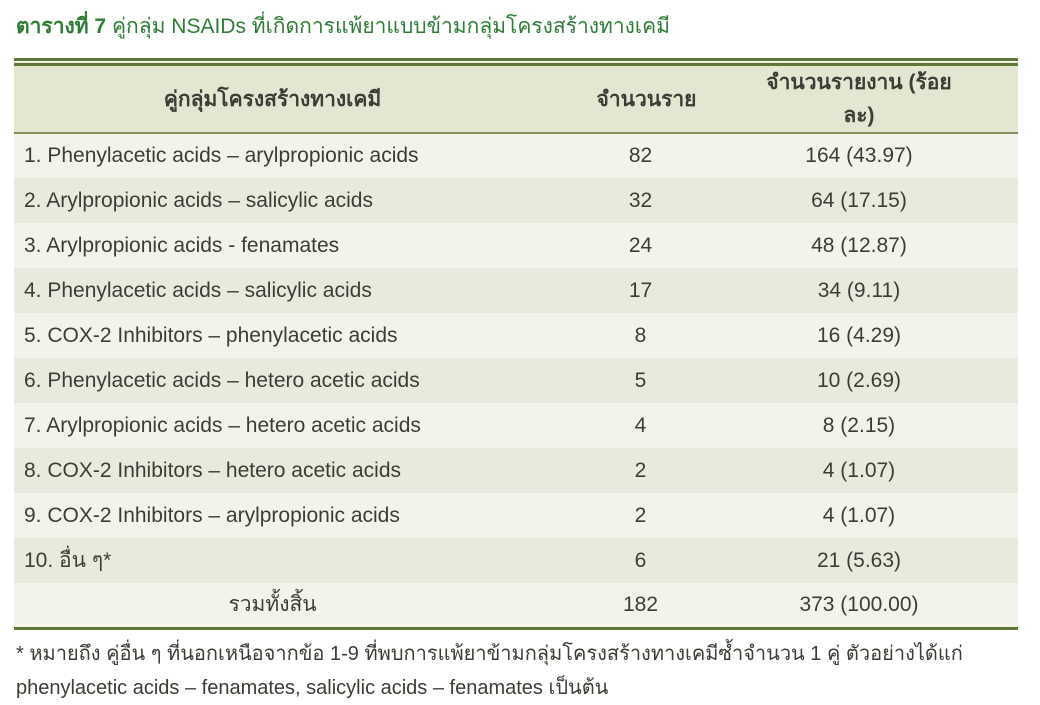  Describe the element at coordinates (859, 380) in the screenshot. I see `reports-count-cell: 10 (2.69)` at that location.